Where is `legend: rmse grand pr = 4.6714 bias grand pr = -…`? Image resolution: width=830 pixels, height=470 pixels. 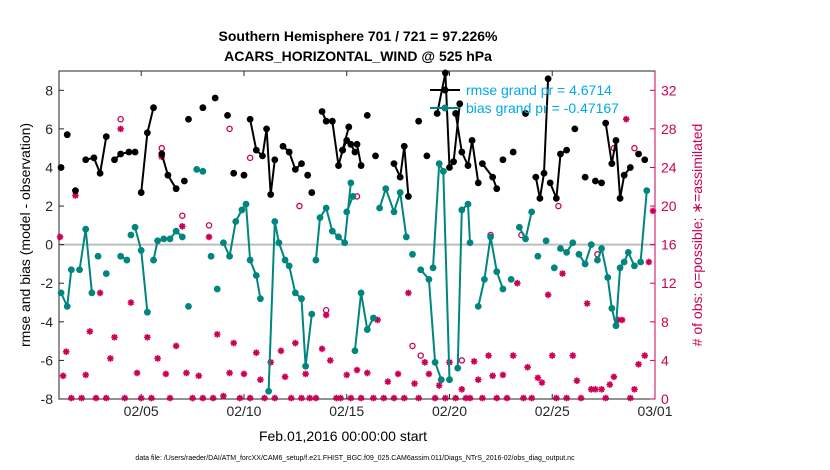
legend: rmse grand pr = 4.6714 bias grand pr = -… is located at coordinates (524, 99).